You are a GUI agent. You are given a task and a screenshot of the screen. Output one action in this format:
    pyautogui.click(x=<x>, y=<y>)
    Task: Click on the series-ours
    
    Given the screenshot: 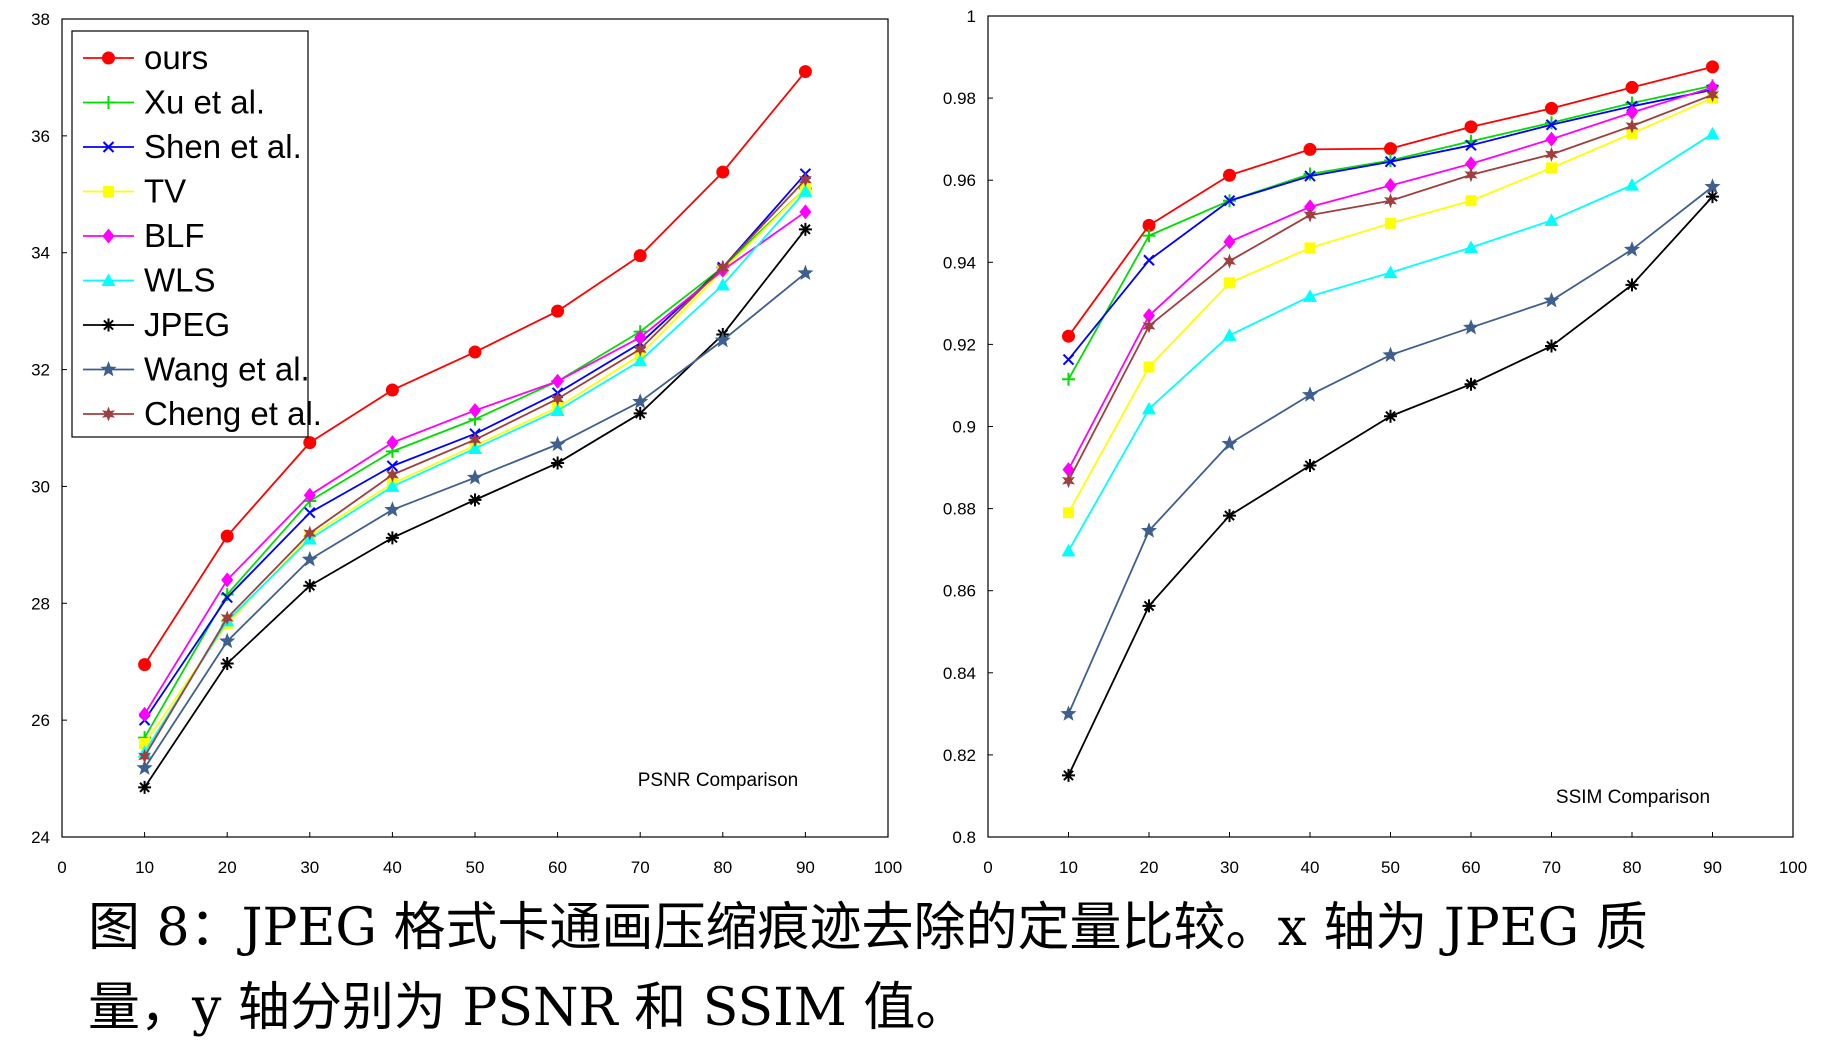 What is the action you would take?
    pyautogui.click(x=1390, y=201)
    